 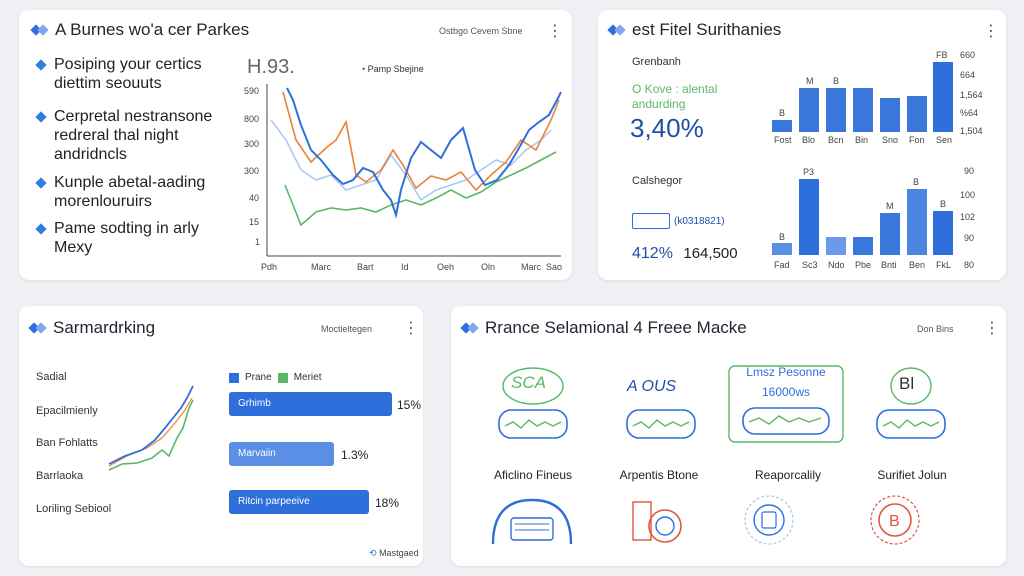 What do you see at coordinates (943, 265) in the screenshot?
I see `x-tick: FkL` at bounding box center [943, 265].